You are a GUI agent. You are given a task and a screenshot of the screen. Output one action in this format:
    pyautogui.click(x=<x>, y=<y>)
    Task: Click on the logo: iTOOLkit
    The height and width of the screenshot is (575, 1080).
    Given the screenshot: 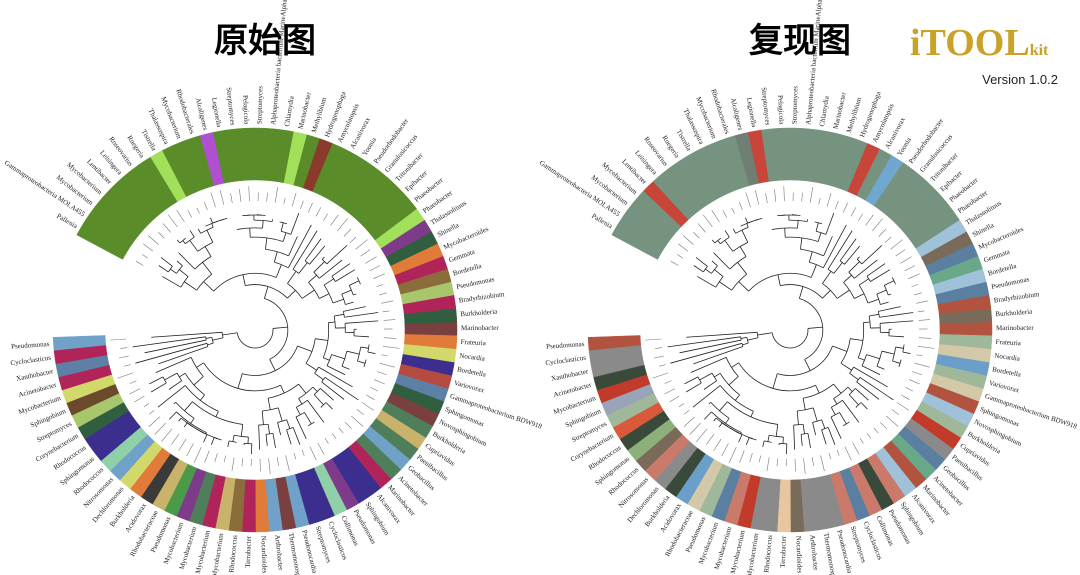 What is the action you would take?
    pyautogui.click(x=979, y=43)
    